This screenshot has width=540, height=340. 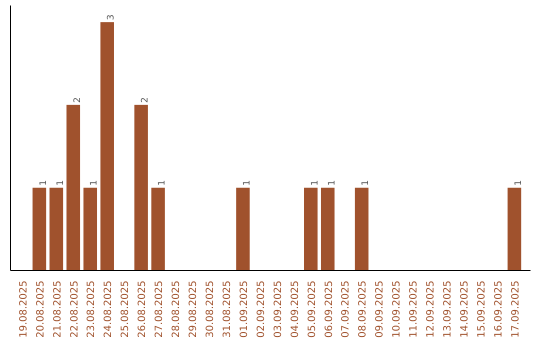 What do you see at coordinates (464, 309) in the screenshot?
I see `x-tick-label: 14.09.2025` at bounding box center [464, 309].